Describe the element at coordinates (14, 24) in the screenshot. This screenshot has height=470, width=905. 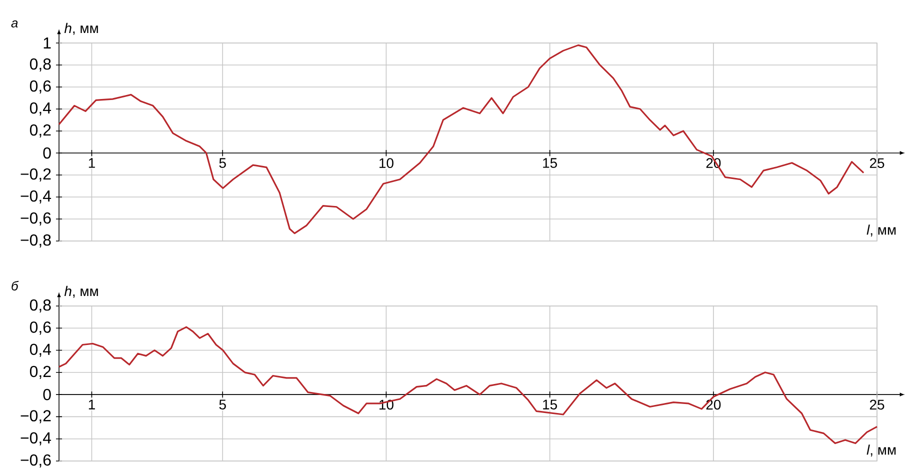
I see `chart-title: а` at that location.